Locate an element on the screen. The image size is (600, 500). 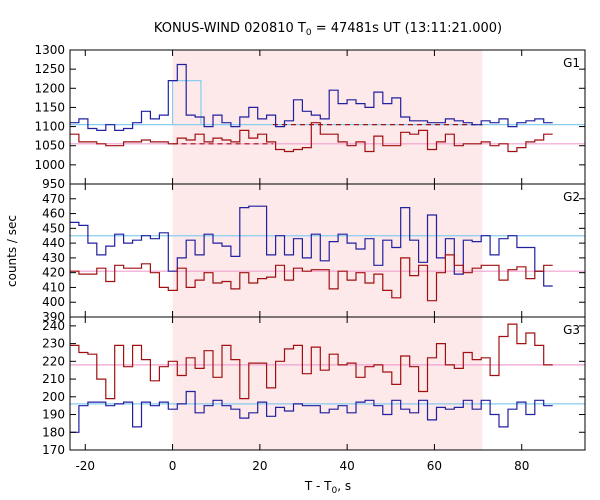
y-tick-label: 1100 is located at coordinates (49, 127).